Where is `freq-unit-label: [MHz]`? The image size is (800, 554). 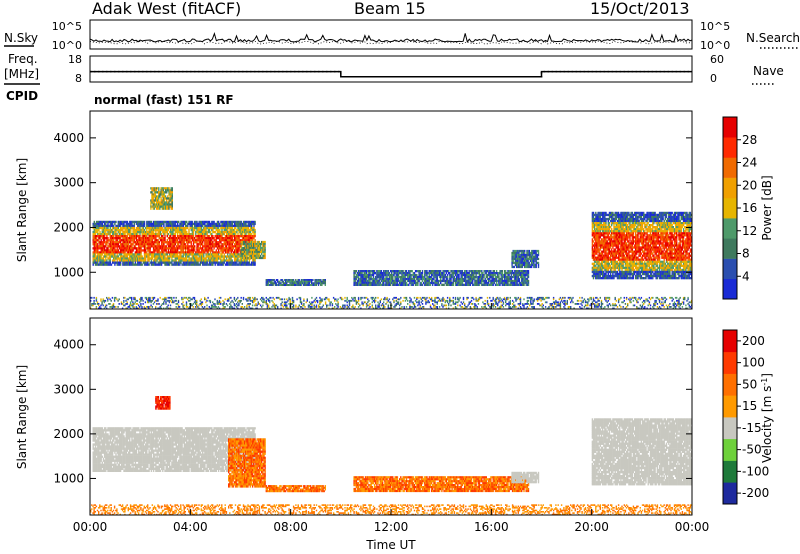
freq-unit-label: [MHz] is located at coordinates (21, 74).